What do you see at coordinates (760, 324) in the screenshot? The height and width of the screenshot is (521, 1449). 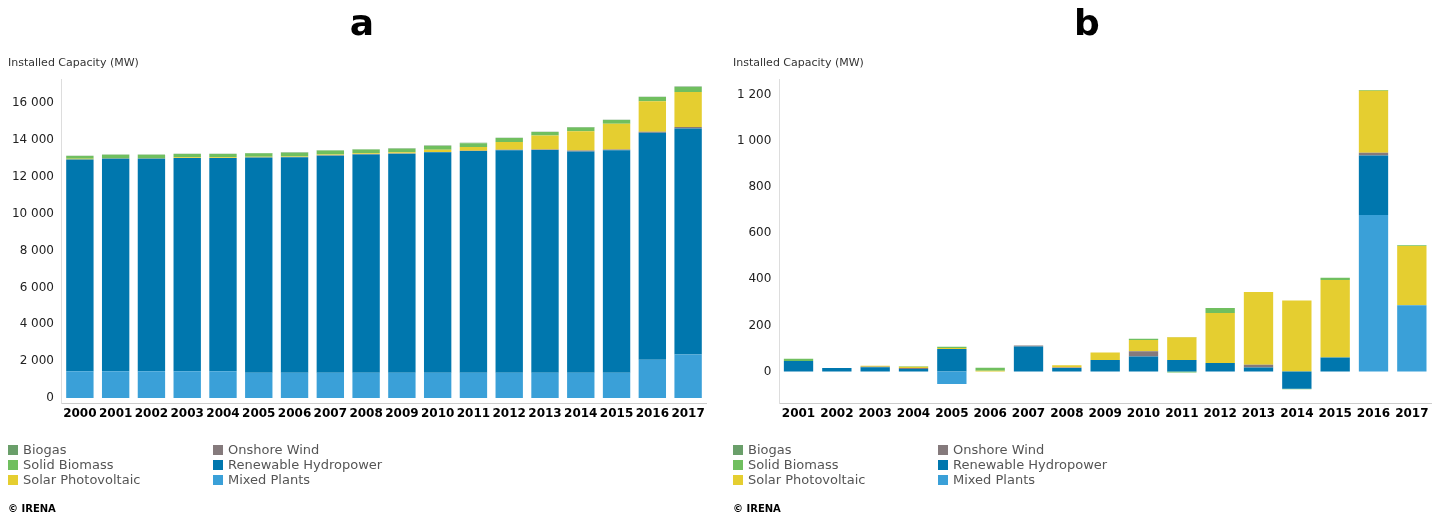 I see `y-tick-label: 200` at bounding box center [760, 324].